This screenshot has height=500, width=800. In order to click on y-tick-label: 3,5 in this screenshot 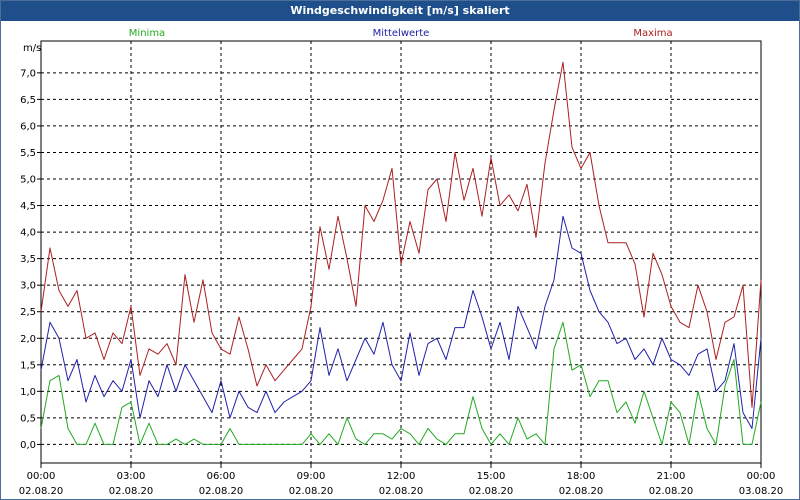, I will do `click(28, 259)`.